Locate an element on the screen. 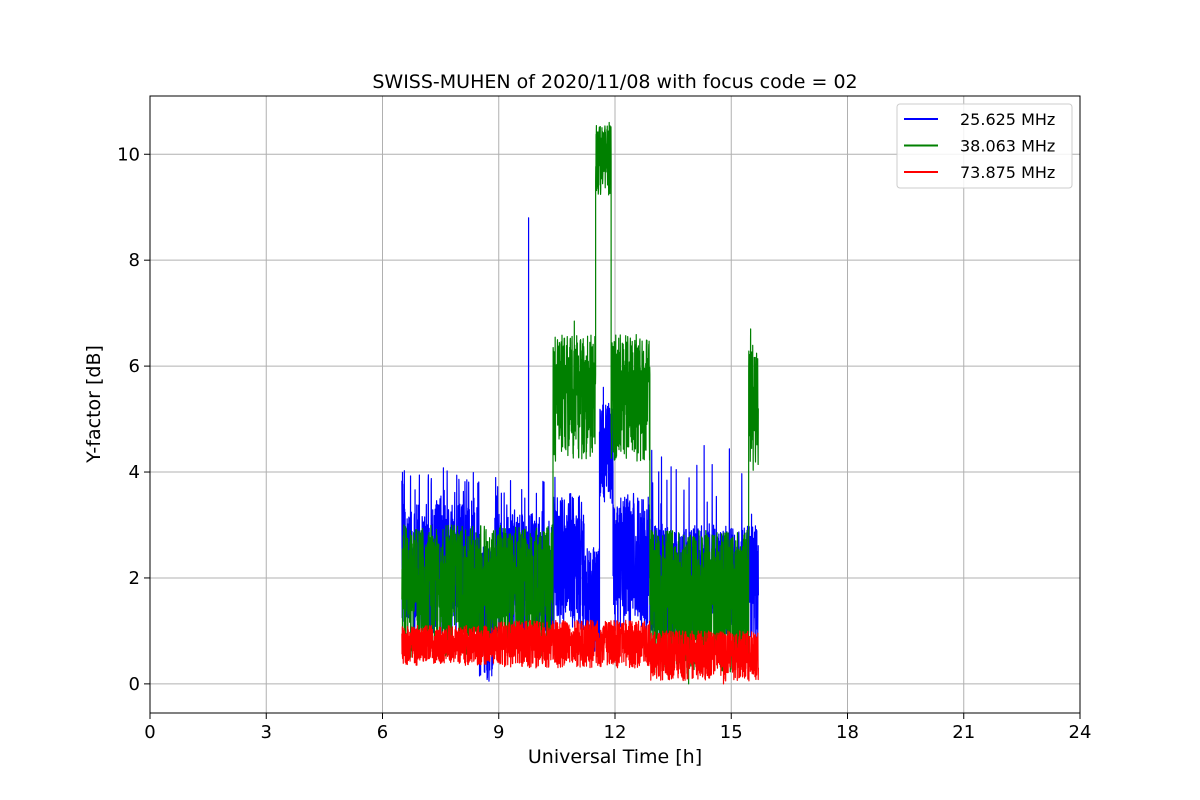  legend: 25.625 MHz 38.063 MHz 73.875 MHz is located at coordinates (984, 146).